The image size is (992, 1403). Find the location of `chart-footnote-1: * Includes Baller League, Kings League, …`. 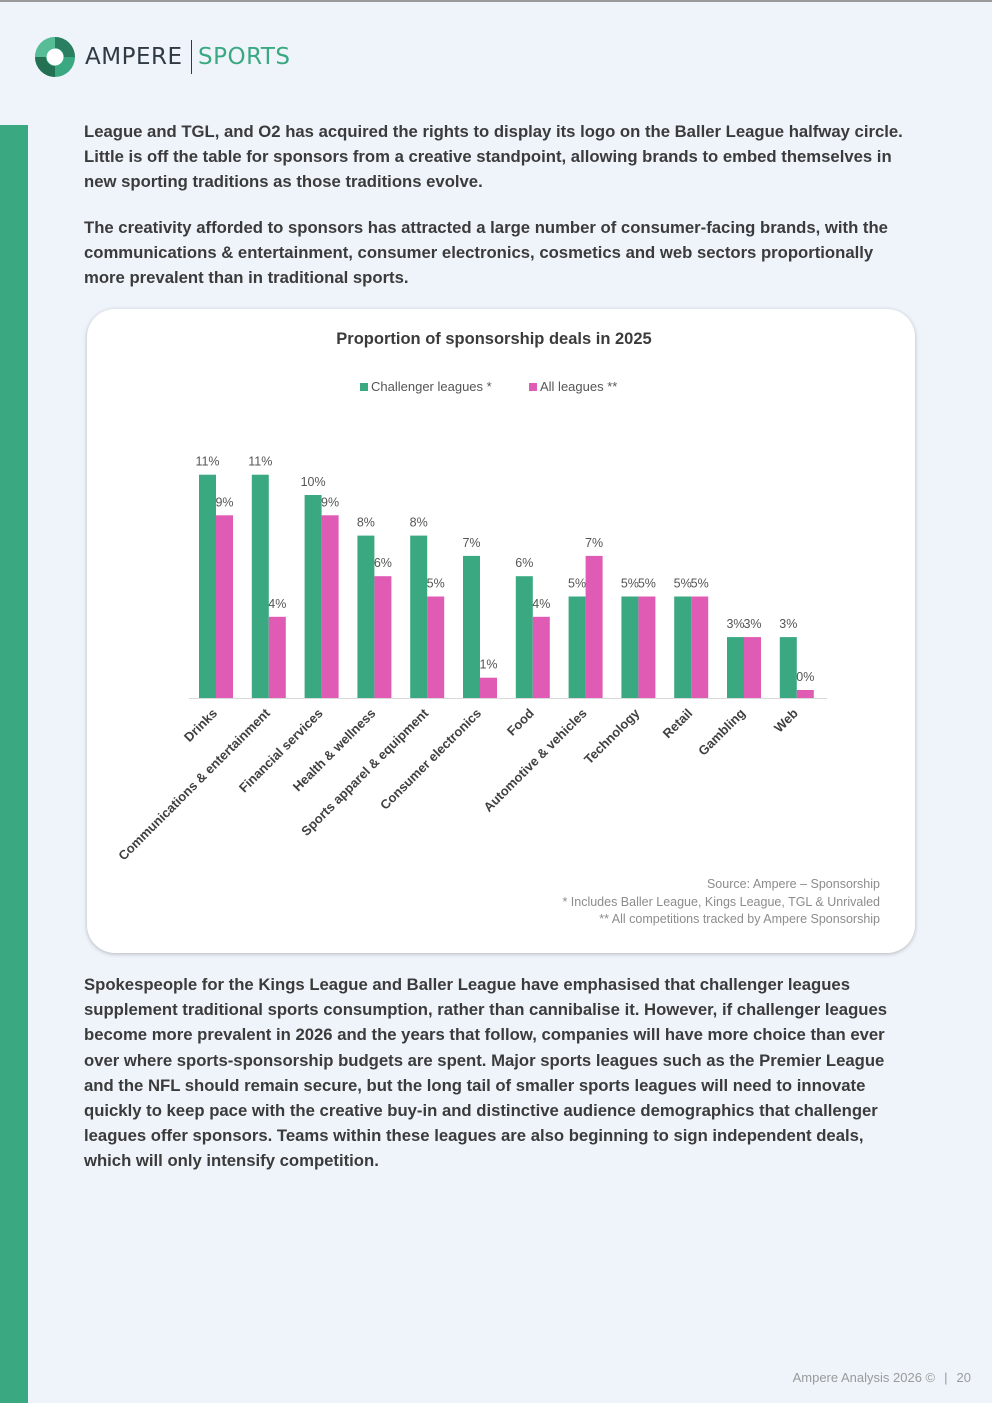

chart-footnote-1: * Includes Baller League, Kings League, … is located at coordinates (721, 902).